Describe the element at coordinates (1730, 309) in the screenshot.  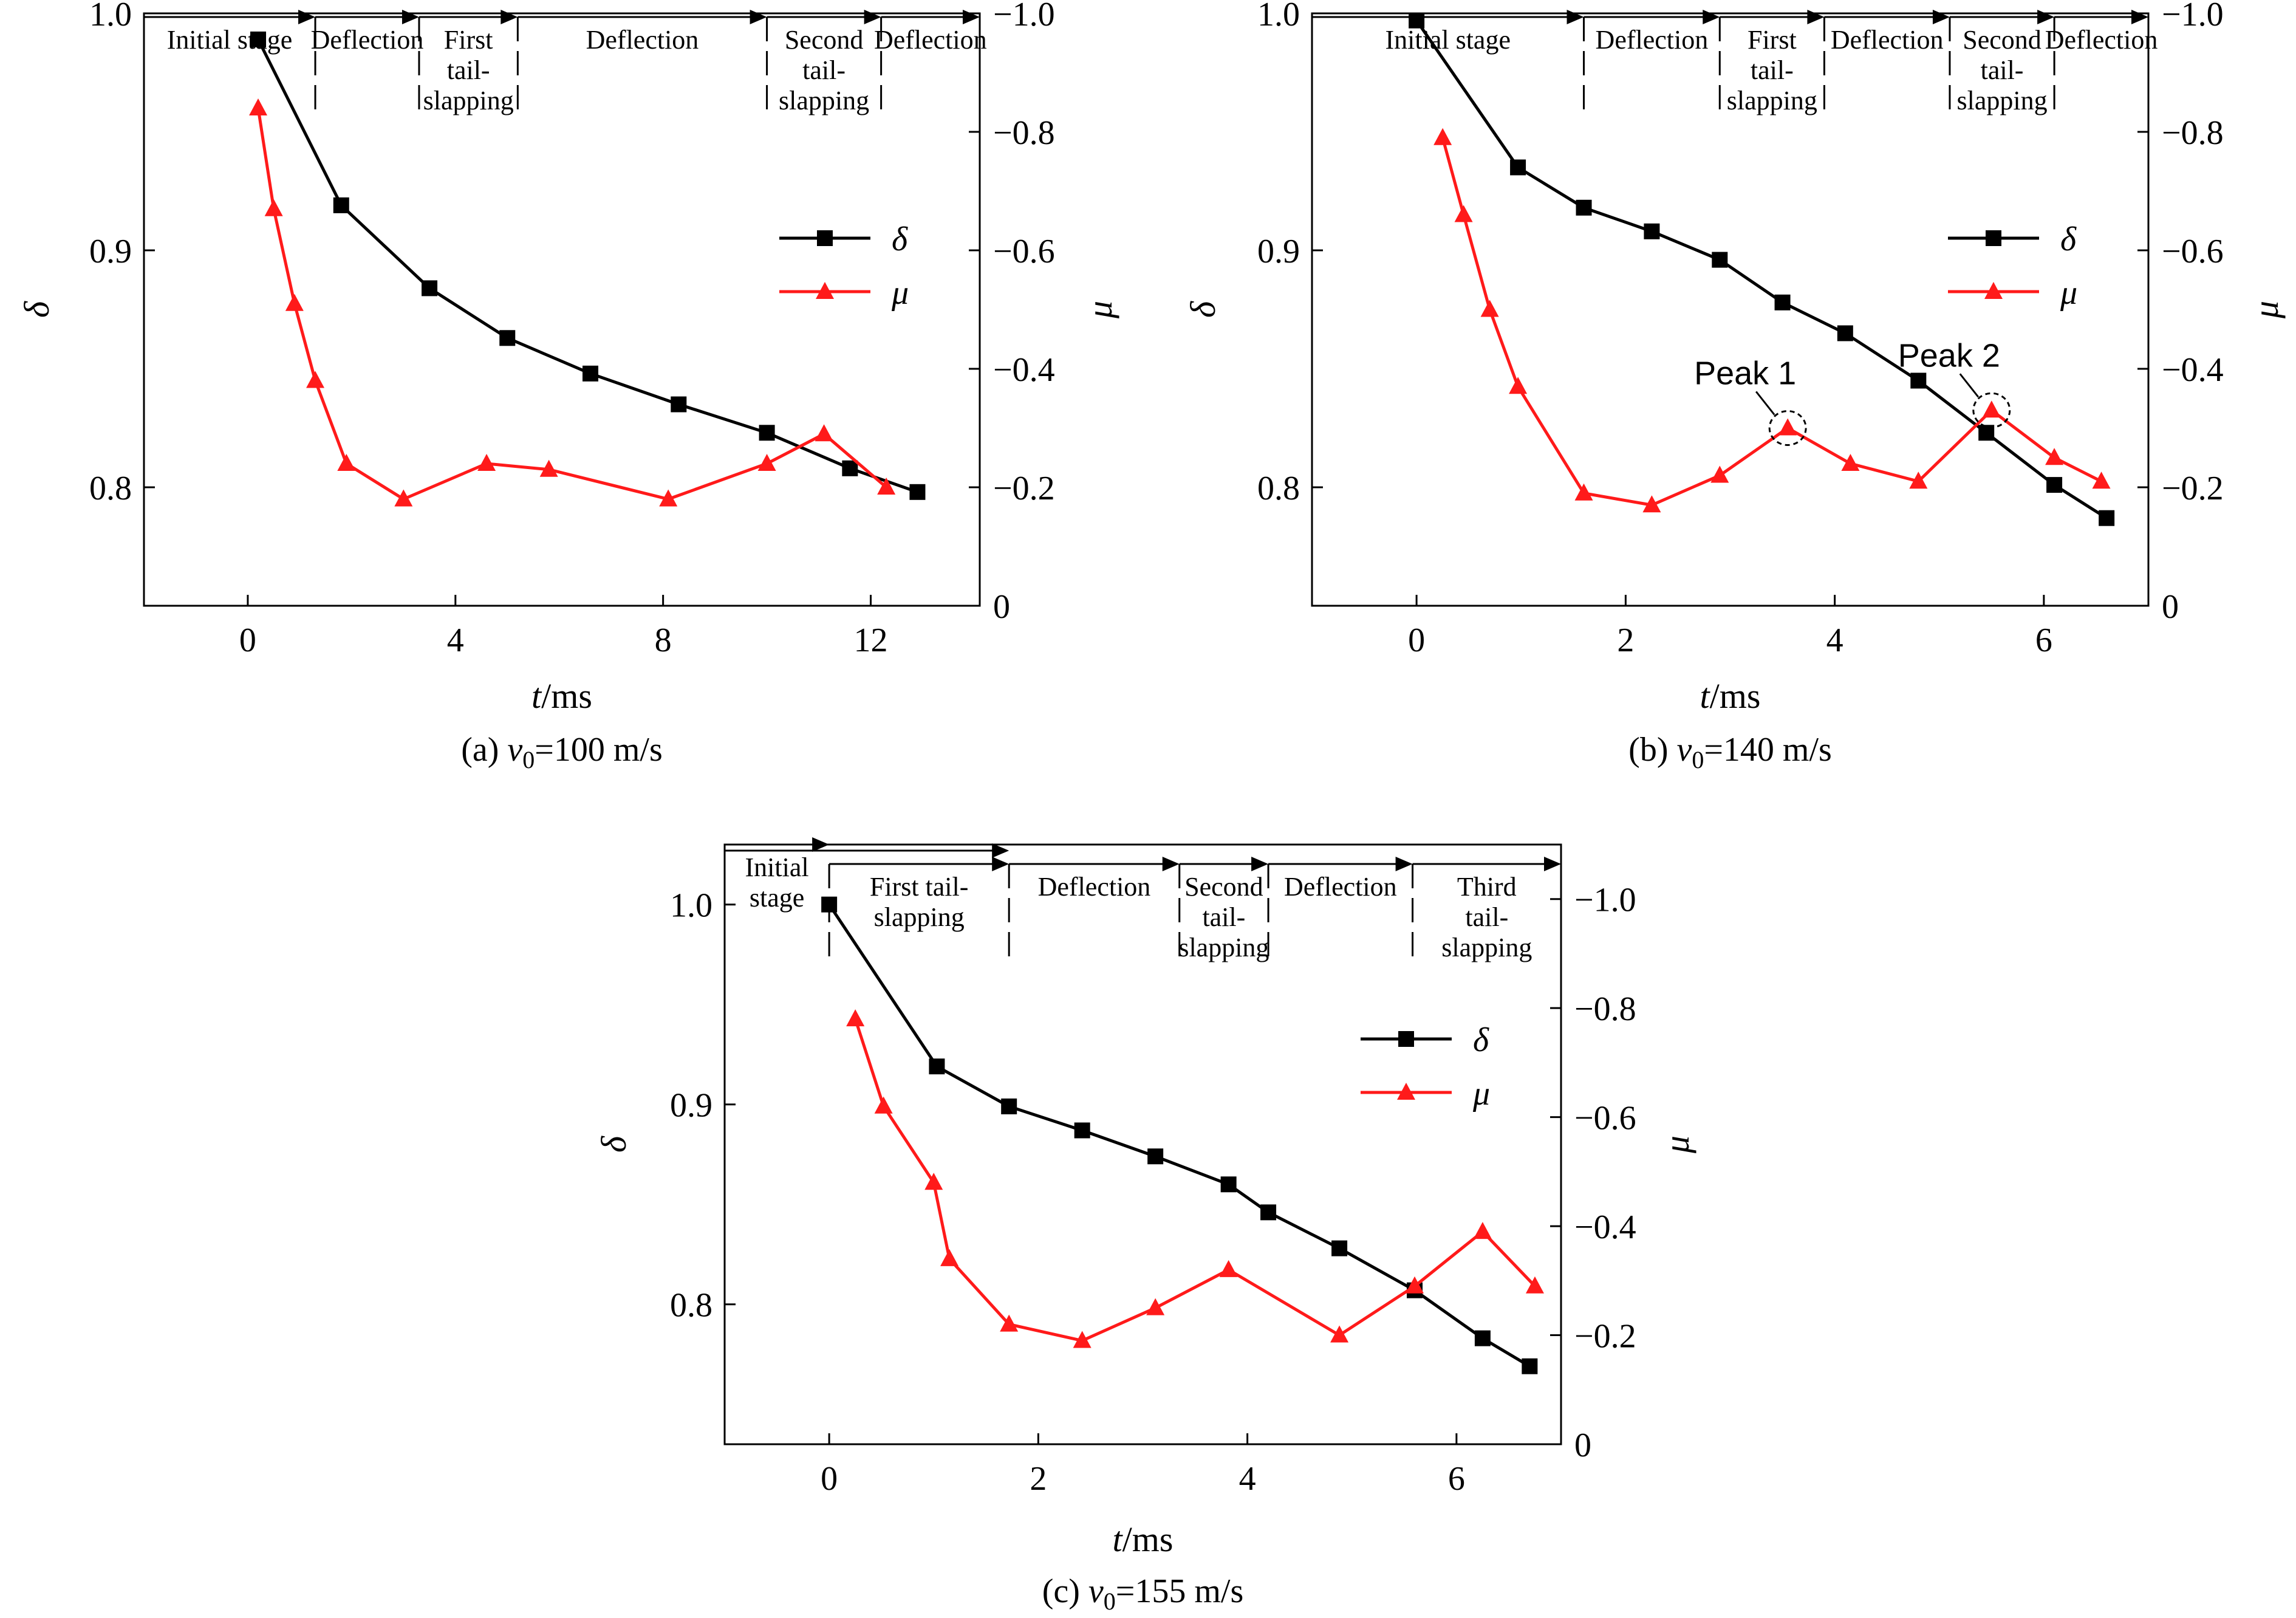
I see `plot-frame` at that location.